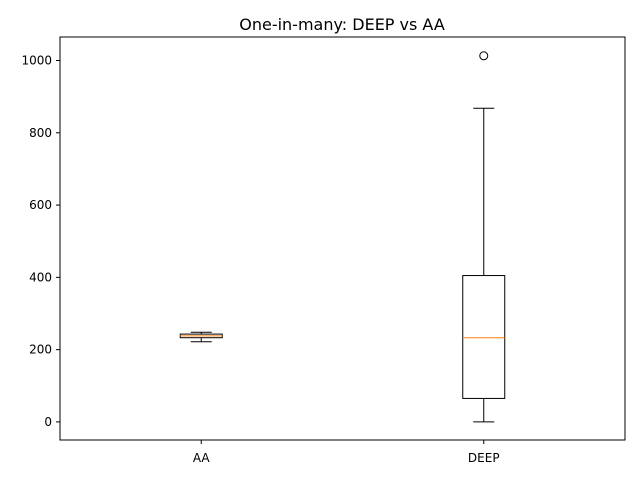  What do you see at coordinates (40, 133) in the screenshot?
I see `y-tick-label: 800` at bounding box center [40, 133].